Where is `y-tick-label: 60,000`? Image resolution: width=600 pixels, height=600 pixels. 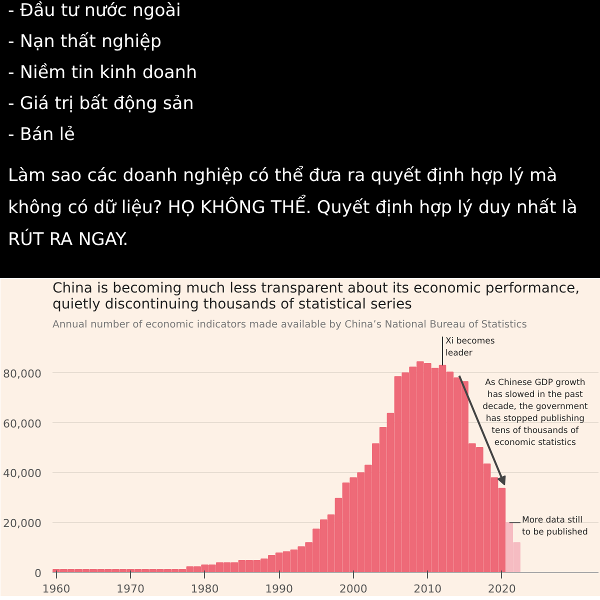 y-tick-label: 60,000 is located at coordinates (22, 423).